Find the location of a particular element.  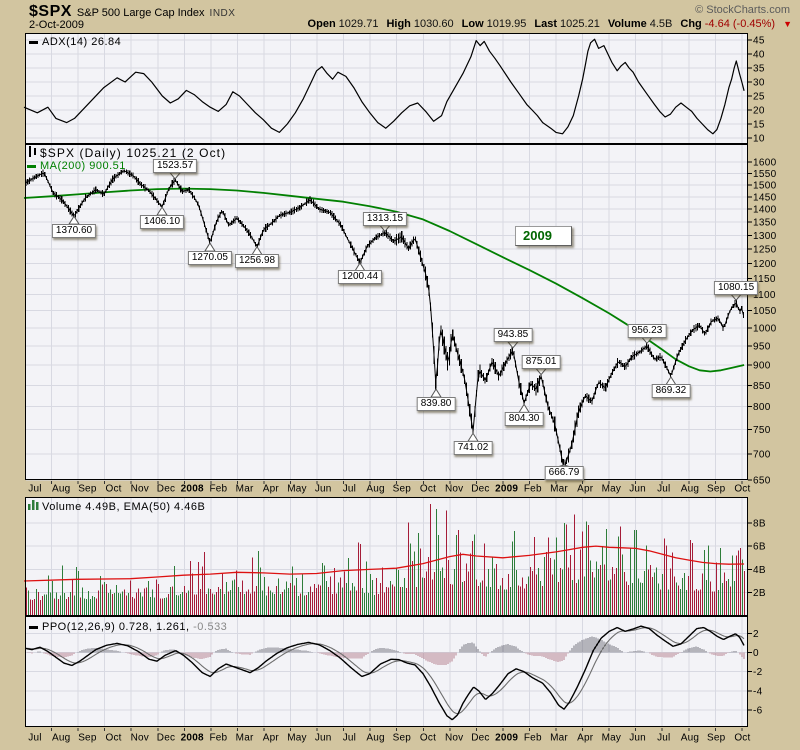

y-tick-label: 1000 is located at coordinates (765, 328).